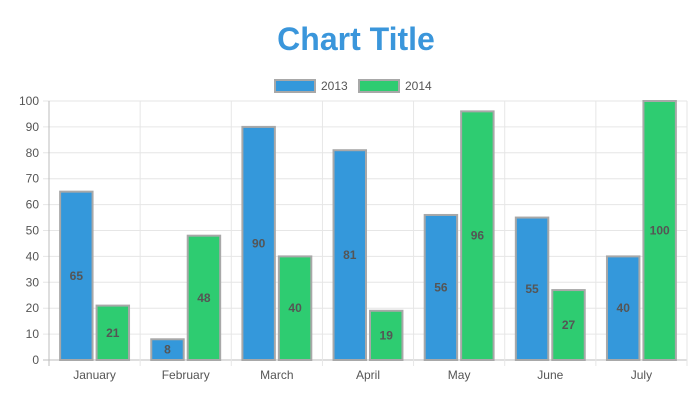 This screenshot has height=400, width=700. Describe the element at coordinates (35, 360) in the screenshot. I see `y-tick-label: 0` at that location.